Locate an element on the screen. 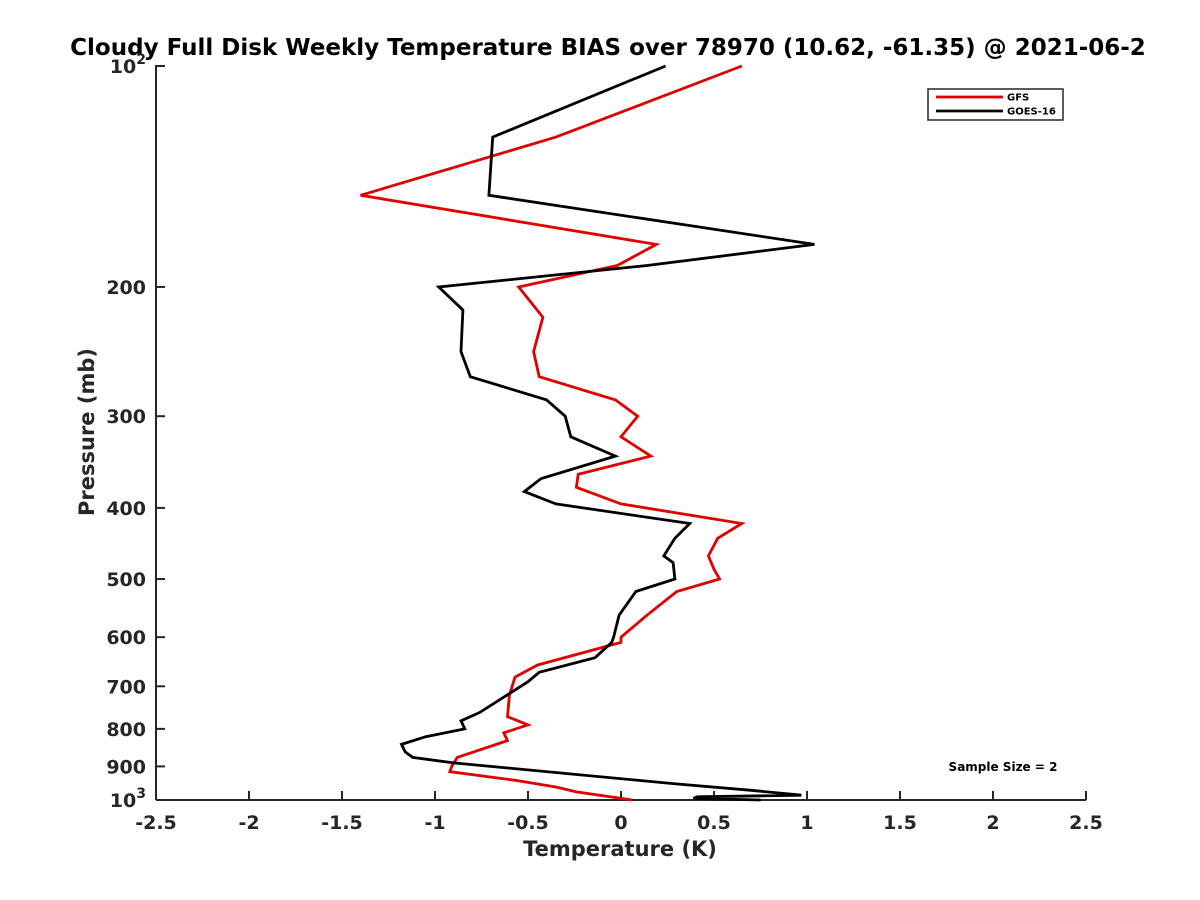  x-tick-label: 0.5 is located at coordinates (714, 823).